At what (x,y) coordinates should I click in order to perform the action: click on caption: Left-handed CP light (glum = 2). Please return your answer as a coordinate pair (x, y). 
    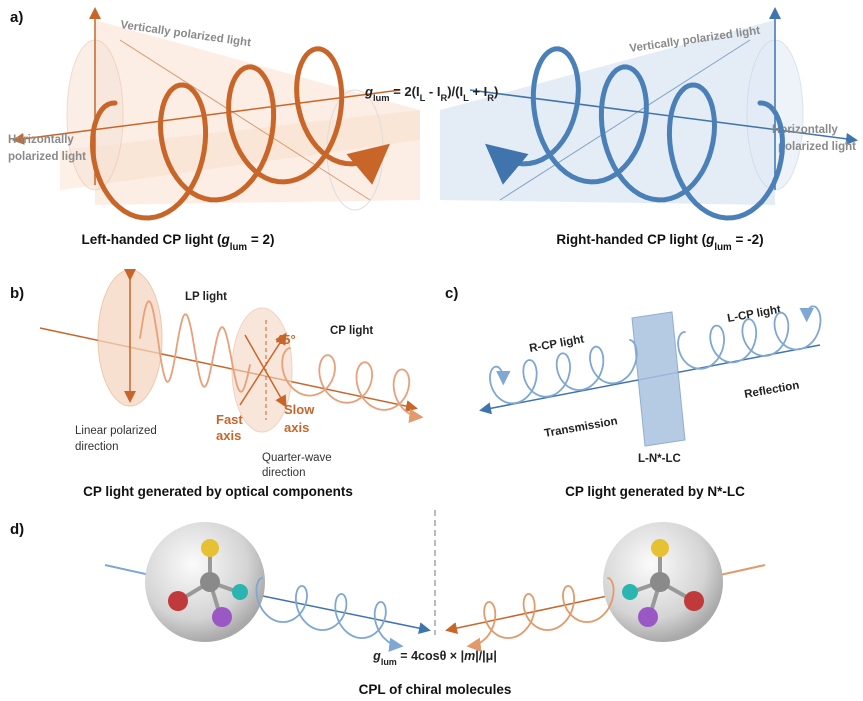
    Looking at the image, I should click on (178, 242).